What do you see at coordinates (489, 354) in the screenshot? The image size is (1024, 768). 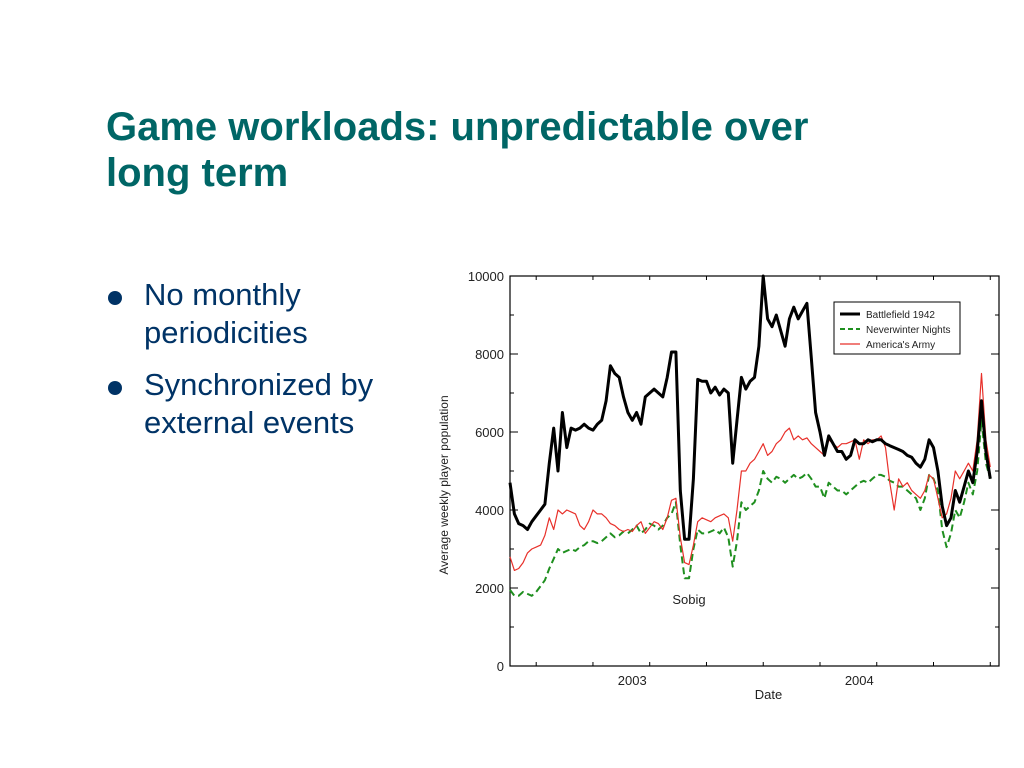 I see `y-tick-label: 8000` at bounding box center [489, 354].